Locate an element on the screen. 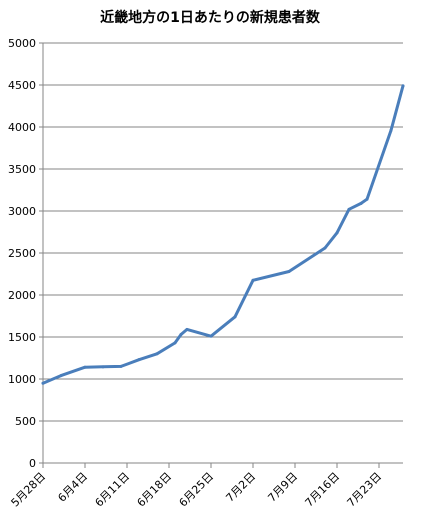 The image size is (421, 517). y-tick-label: 0 is located at coordinates (32, 463).